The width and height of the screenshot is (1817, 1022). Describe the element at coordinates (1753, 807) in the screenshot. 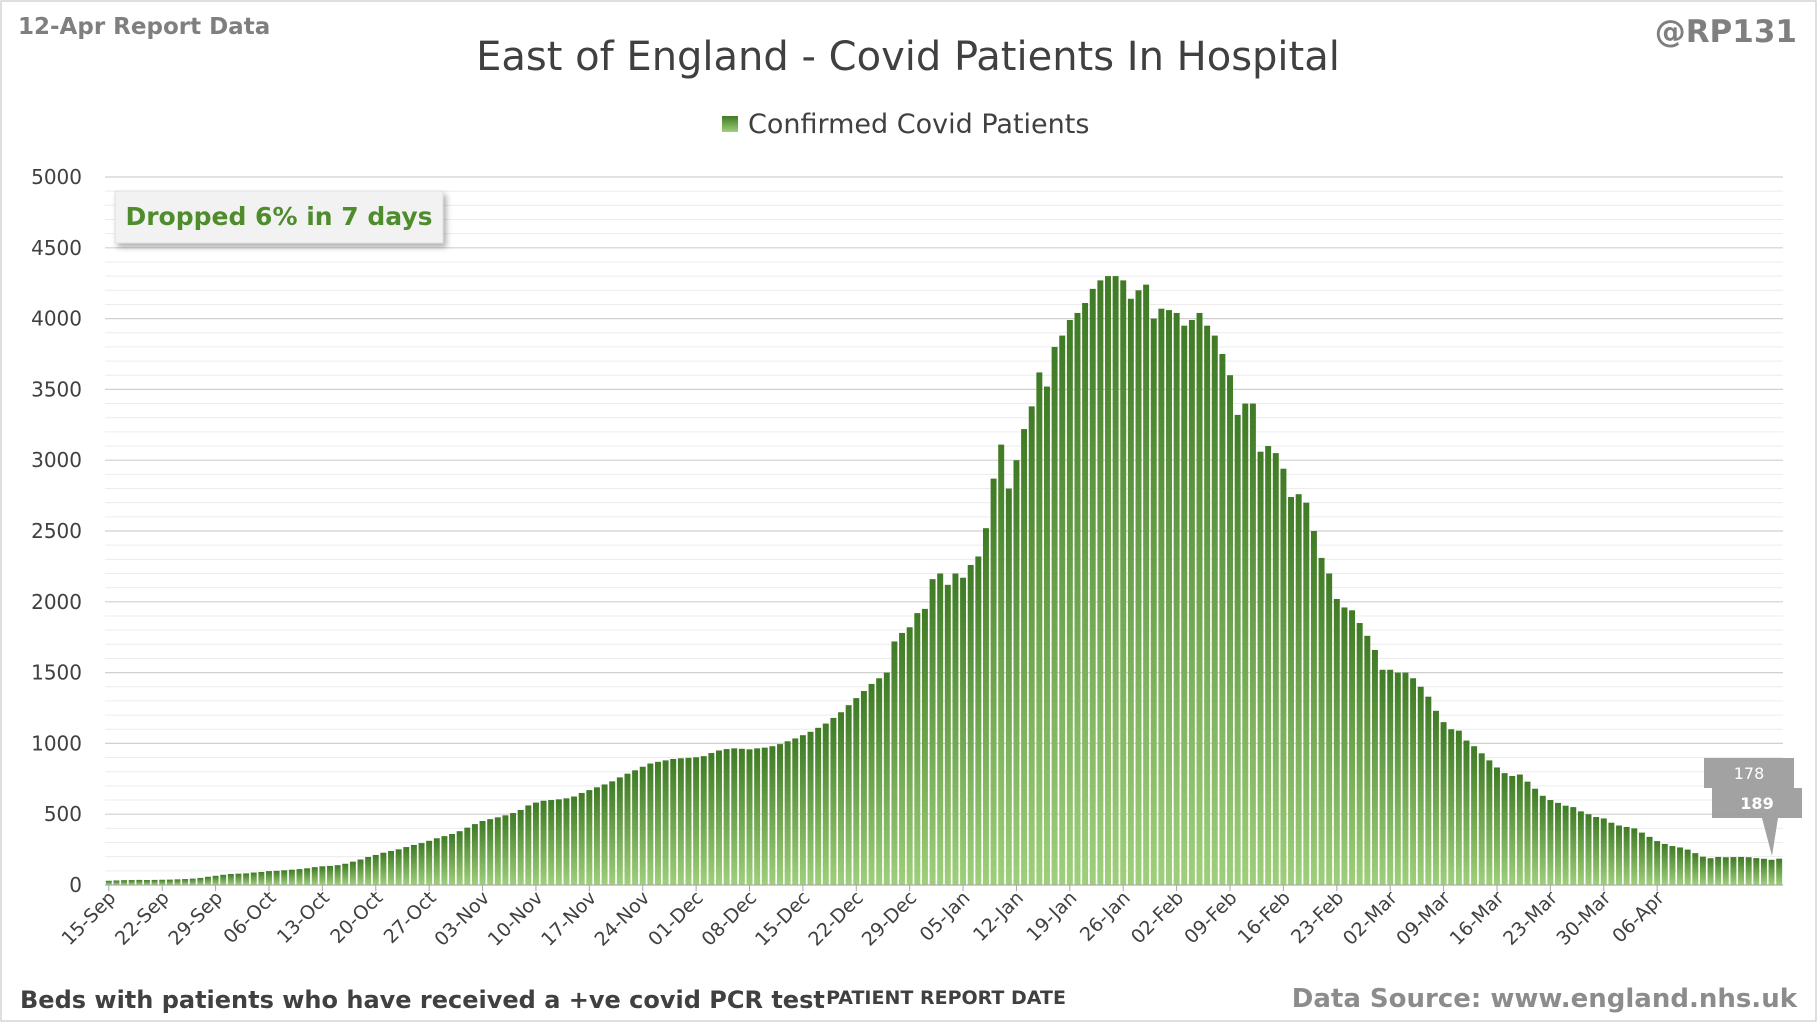

I see `value-callouts: 178 189` at that location.